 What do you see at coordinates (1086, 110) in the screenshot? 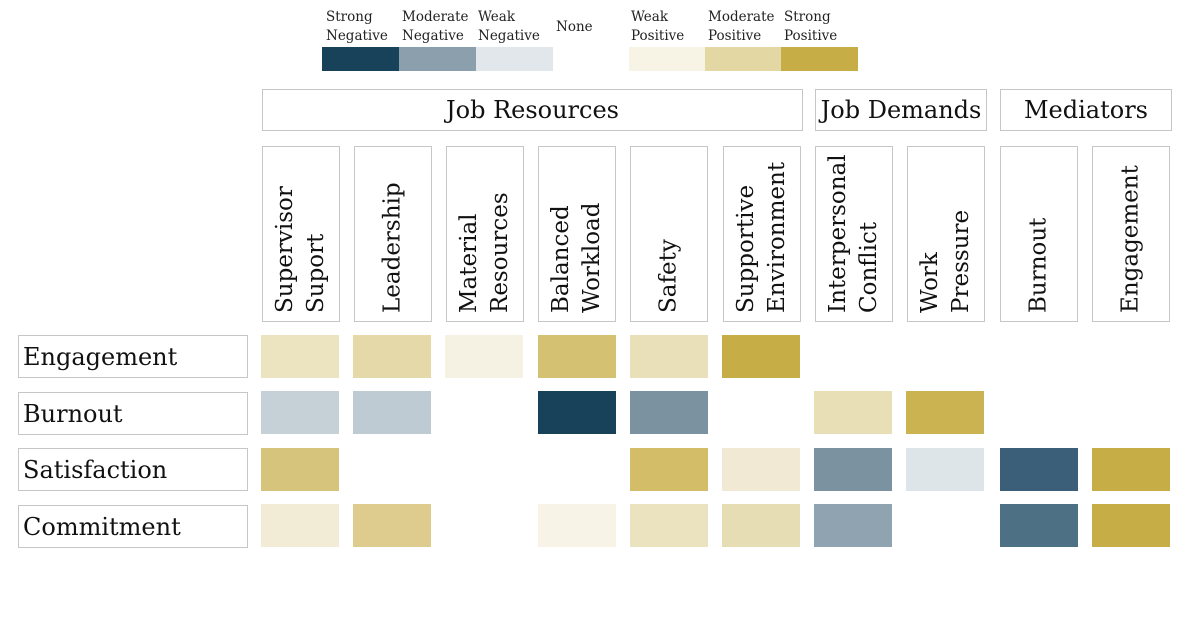
I see `column-group-mediators: Mediators` at bounding box center [1086, 110].